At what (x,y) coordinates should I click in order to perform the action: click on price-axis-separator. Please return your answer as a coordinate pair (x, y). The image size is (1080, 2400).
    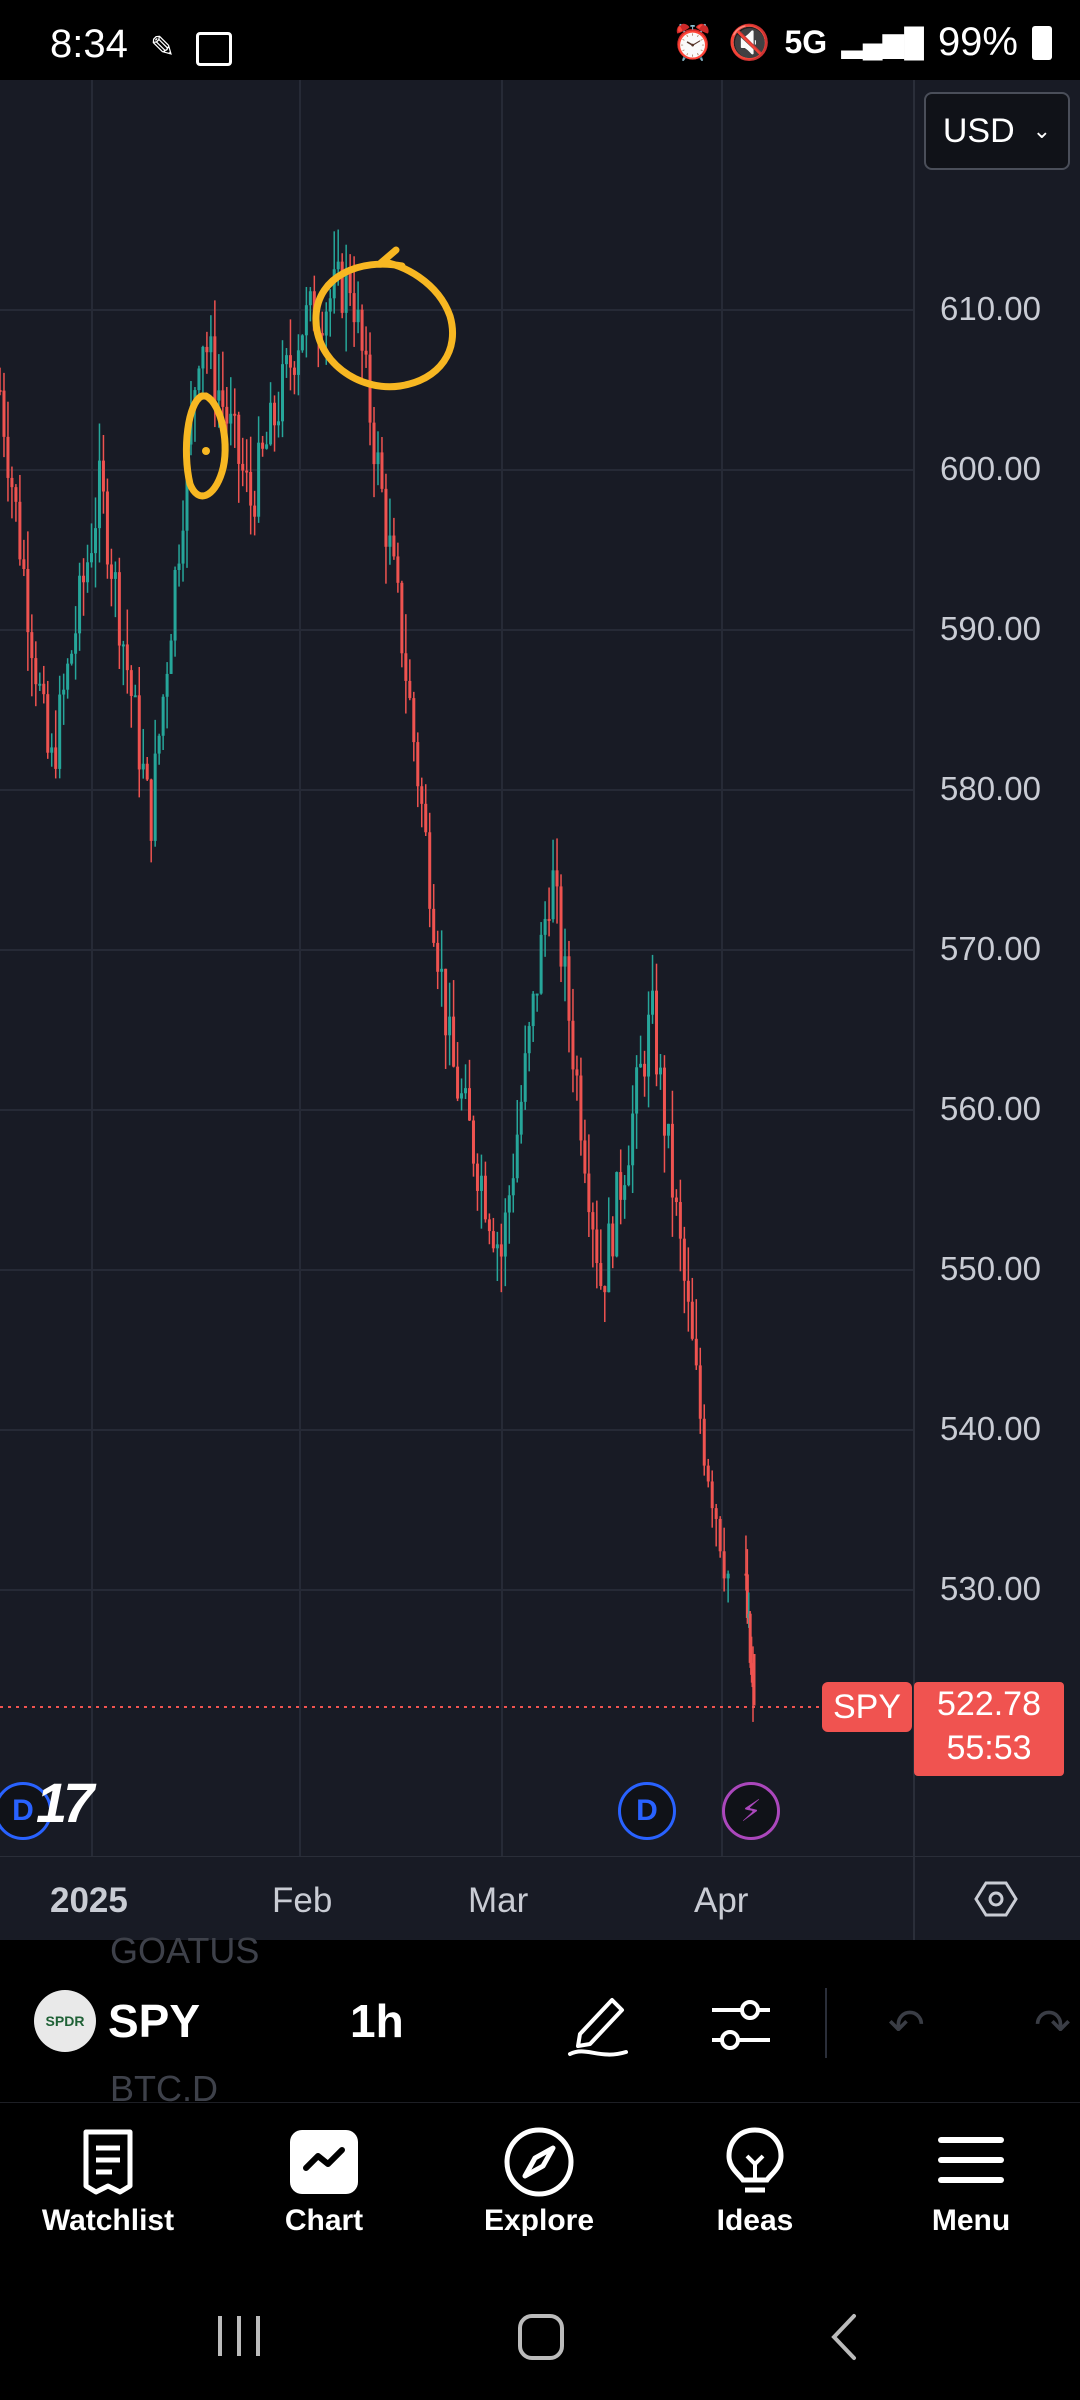
    Looking at the image, I should click on (914, 1010).